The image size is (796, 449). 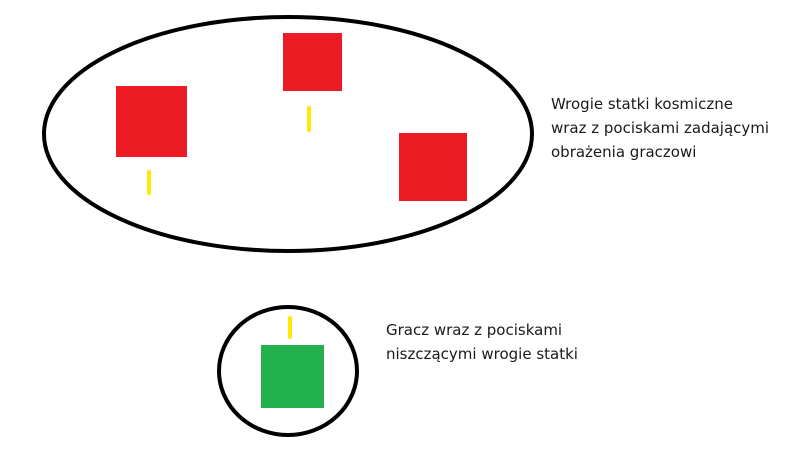 I want to click on player-caption-line-2: niszczącymi wrogie statki, so click(x=482, y=354).